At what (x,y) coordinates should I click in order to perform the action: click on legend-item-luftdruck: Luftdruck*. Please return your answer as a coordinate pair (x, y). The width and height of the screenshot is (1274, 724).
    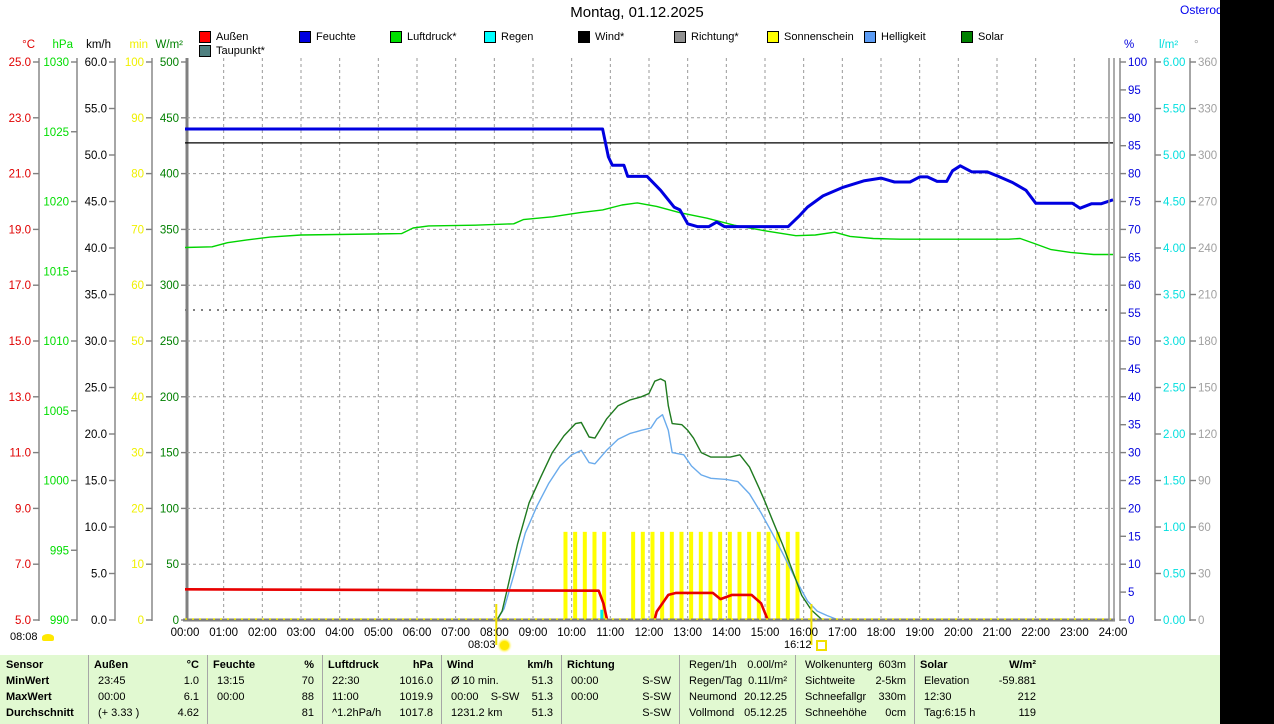
    Looking at the image, I should click on (423, 37).